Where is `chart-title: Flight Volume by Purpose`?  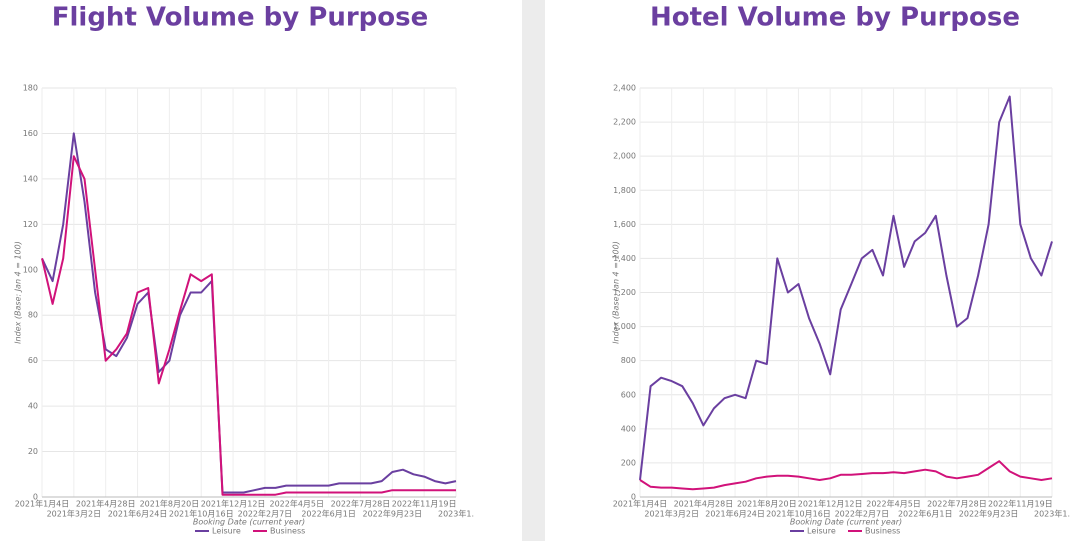
chart-title: Flight Volume by Purpose is located at coordinates (240, 18).